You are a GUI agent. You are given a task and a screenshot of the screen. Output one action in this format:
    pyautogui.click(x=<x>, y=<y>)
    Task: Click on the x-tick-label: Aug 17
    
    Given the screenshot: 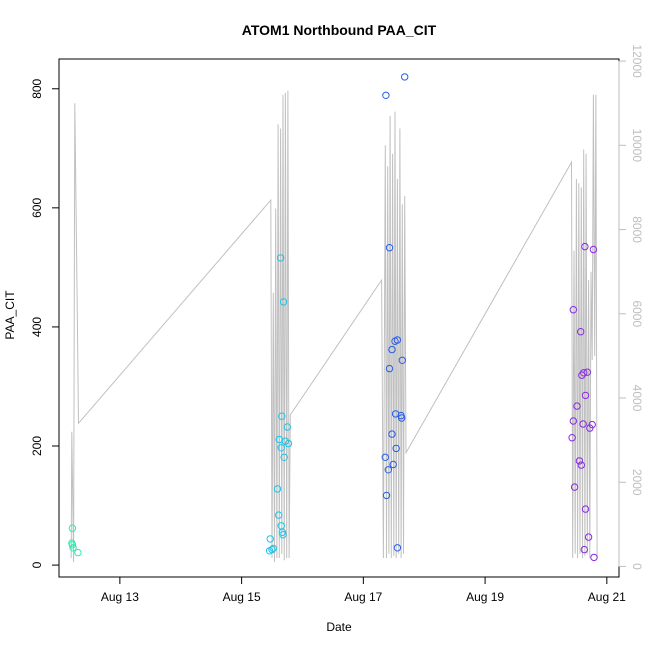 What is the action you would take?
    pyautogui.click(x=363, y=597)
    